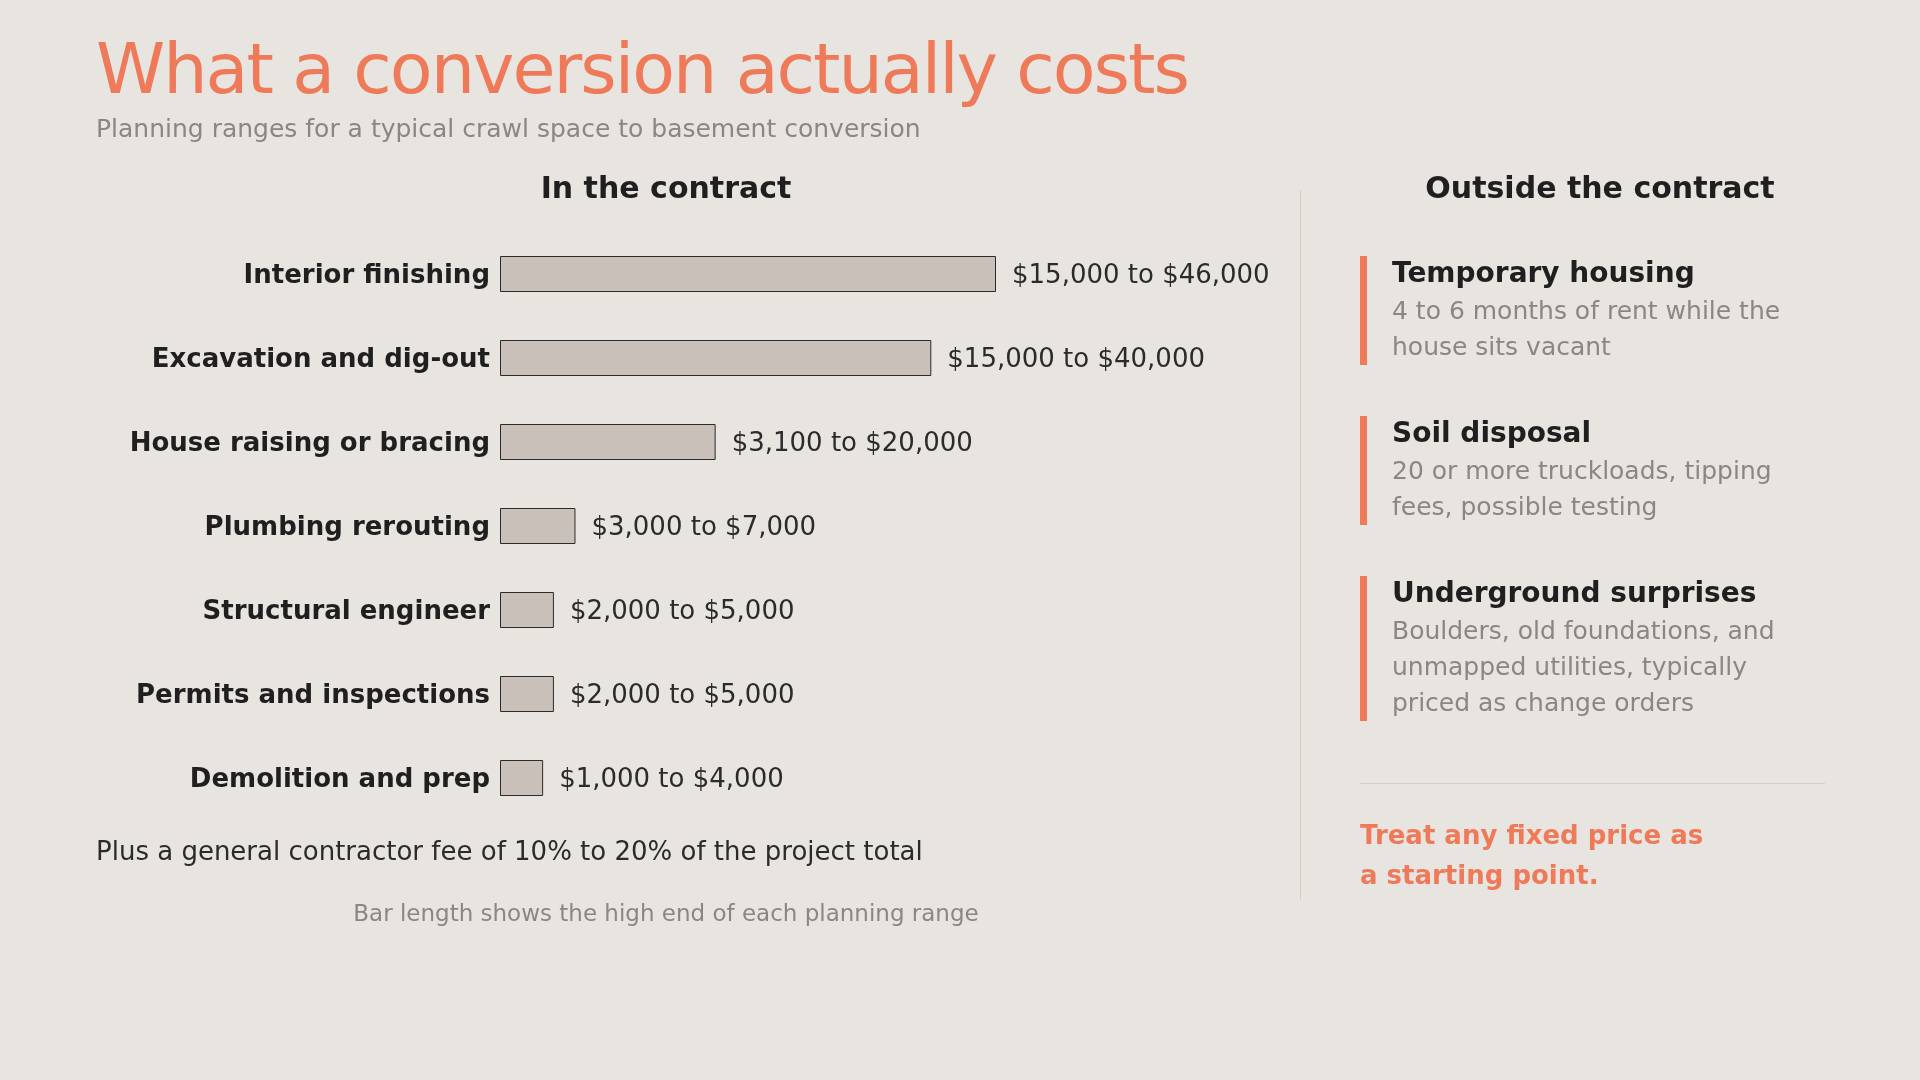  I want to click on data-label: $15,000 to $46,000, so click(1141, 274).